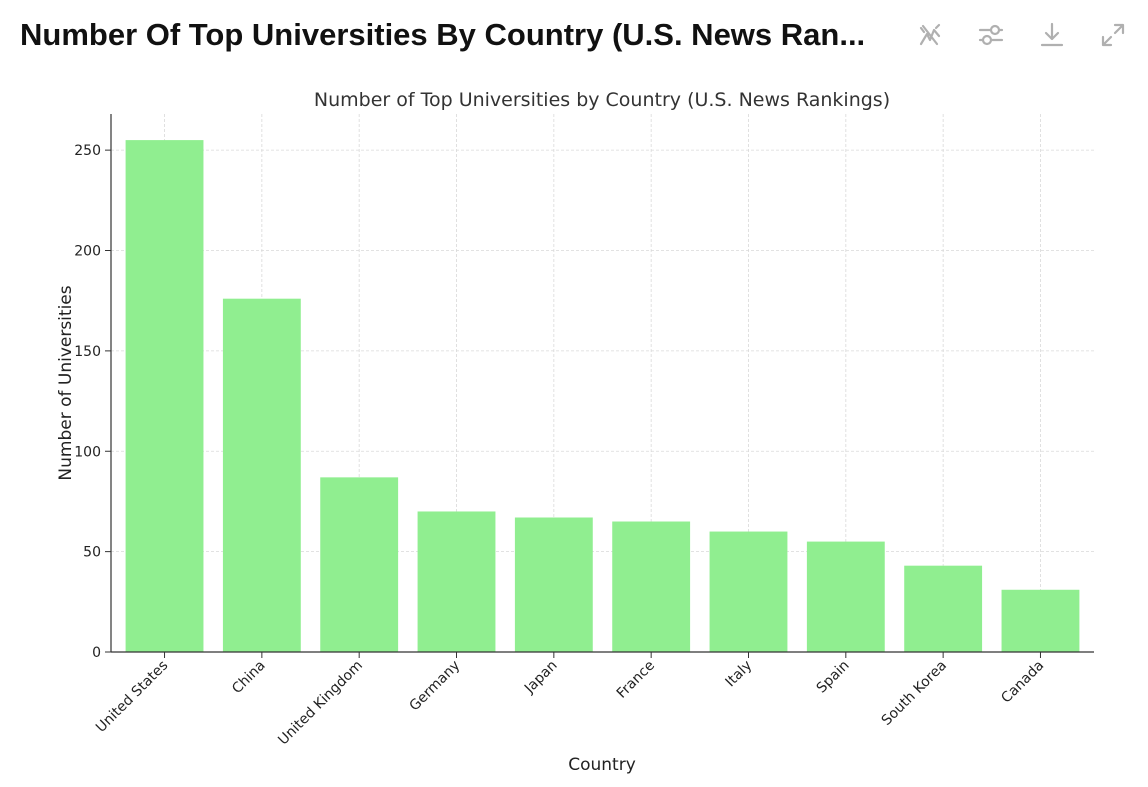 Image resolution: width=1148 pixels, height=787 pixels. I want to click on x-tick-label: United States, so click(132, 697).